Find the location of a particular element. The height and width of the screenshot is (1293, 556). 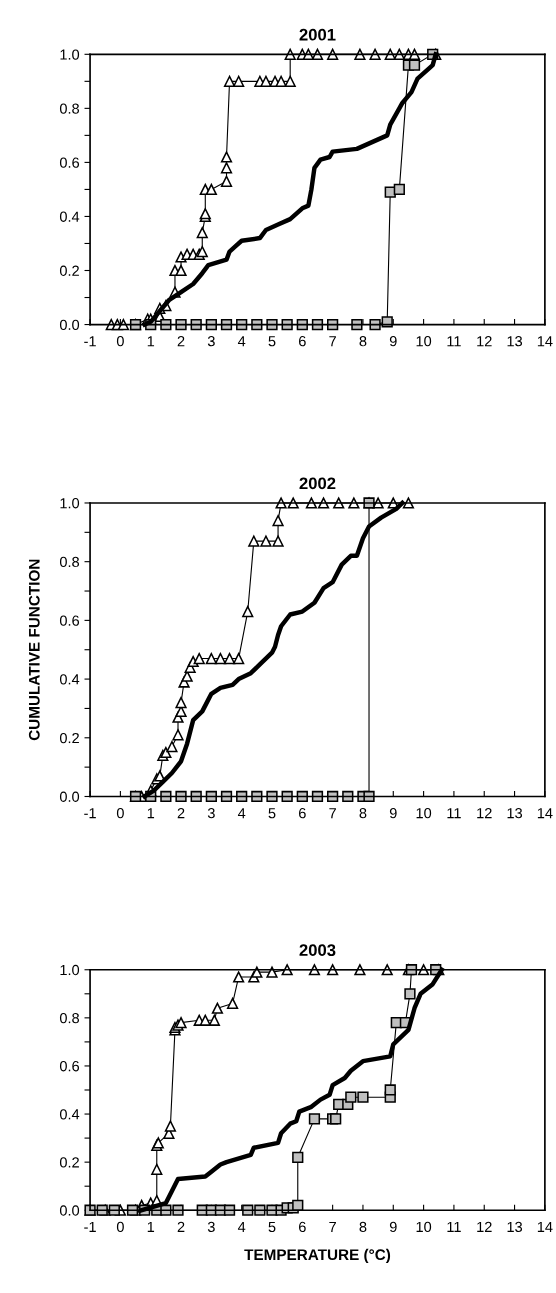

x-axis-title: TEMPERATURE (°C) is located at coordinates (317, 1256).